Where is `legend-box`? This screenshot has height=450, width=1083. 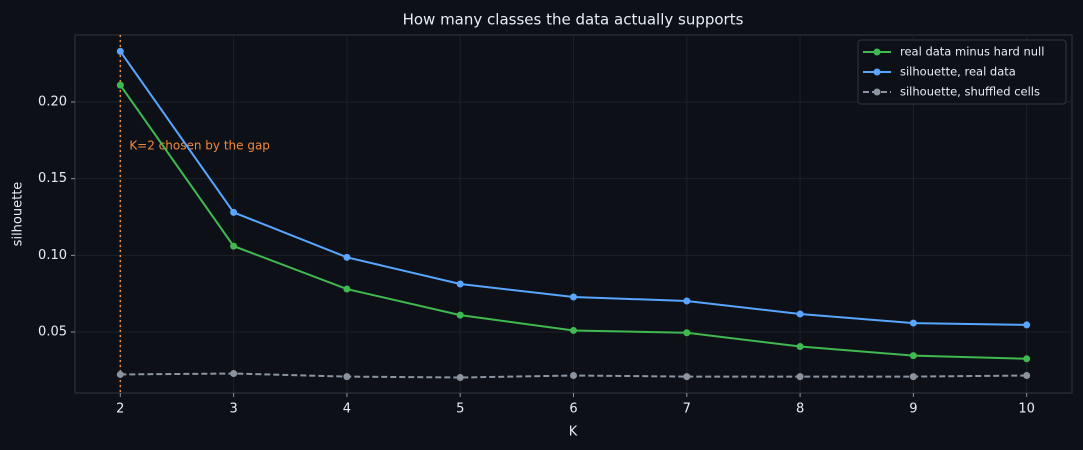
legend-box is located at coordinates (962, 72).